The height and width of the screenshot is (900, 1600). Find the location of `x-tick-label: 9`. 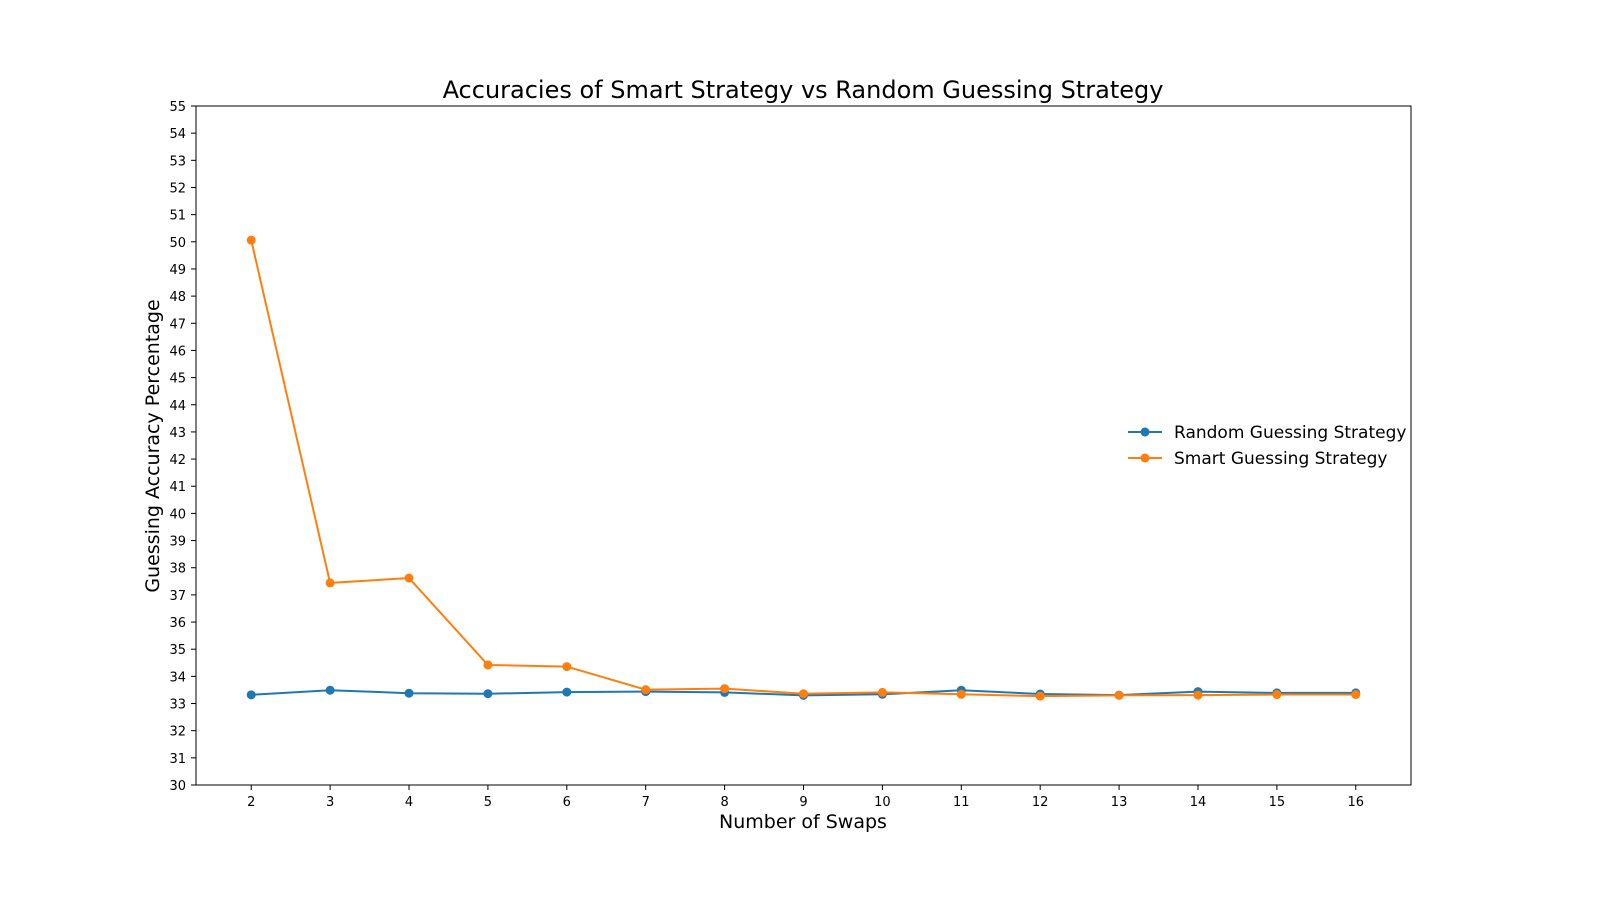

x-tick-label: 9 is located at coordinates (803, 802).